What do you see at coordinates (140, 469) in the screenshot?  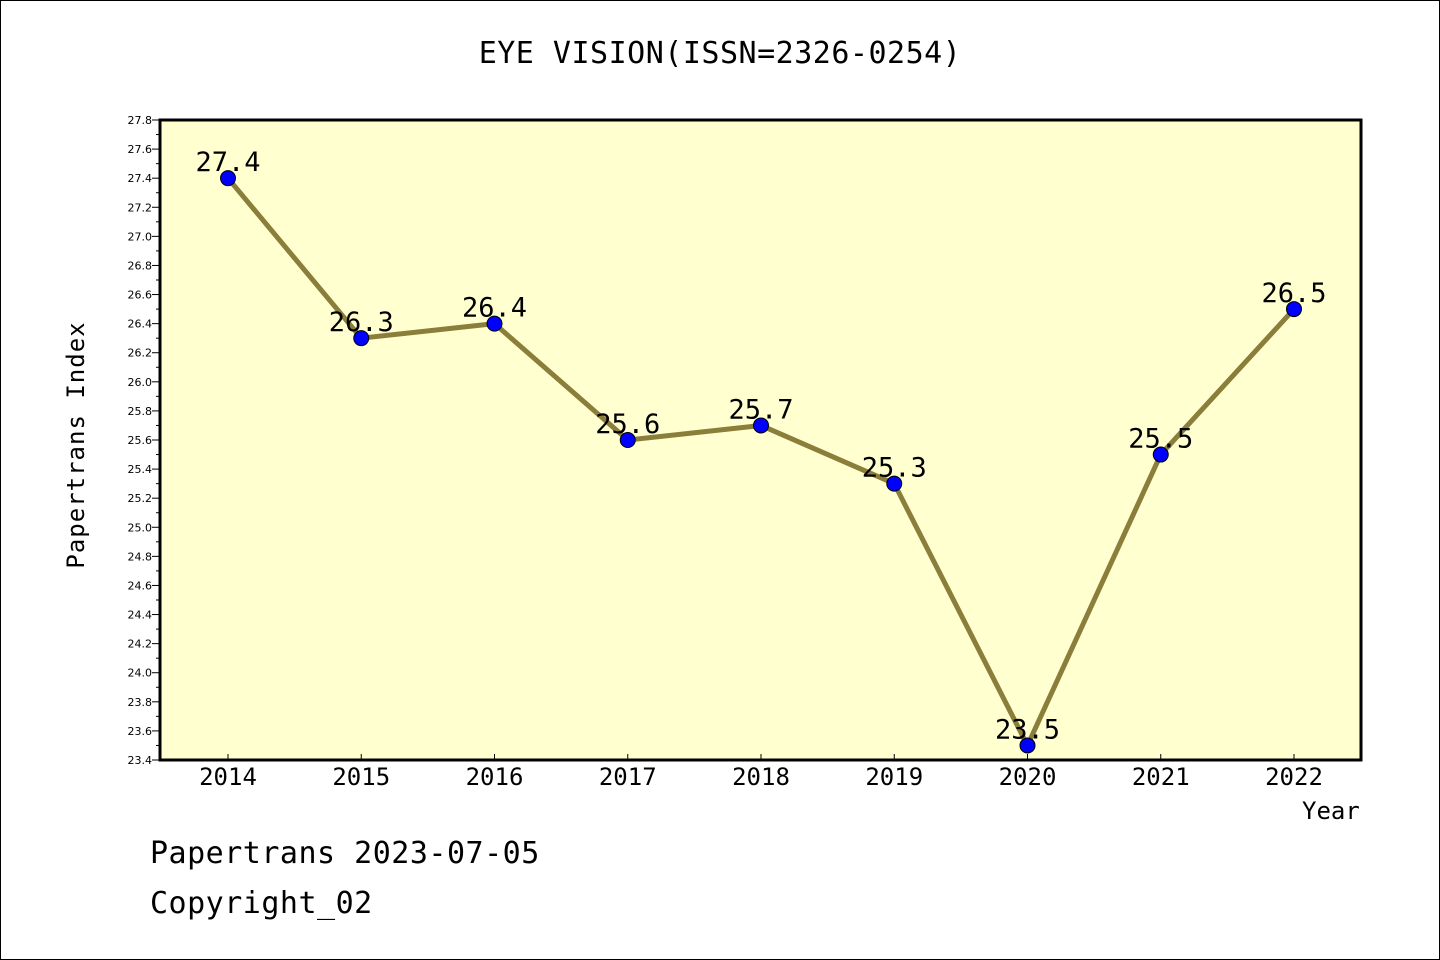 I see `y-tick-label: 25.4` at bounding box center [140, 469].